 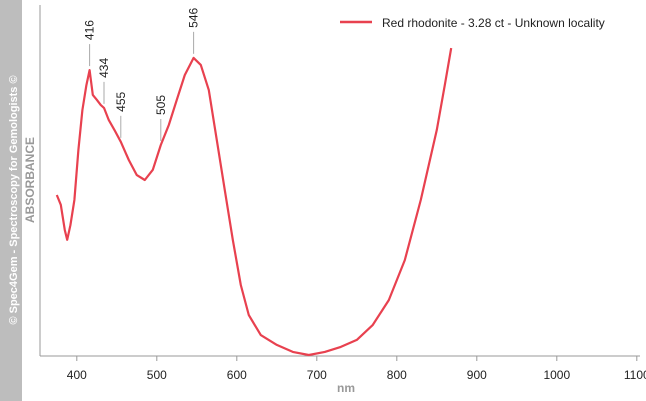 I want to click on x-tick-label: 400, so click(x=77, y=375).